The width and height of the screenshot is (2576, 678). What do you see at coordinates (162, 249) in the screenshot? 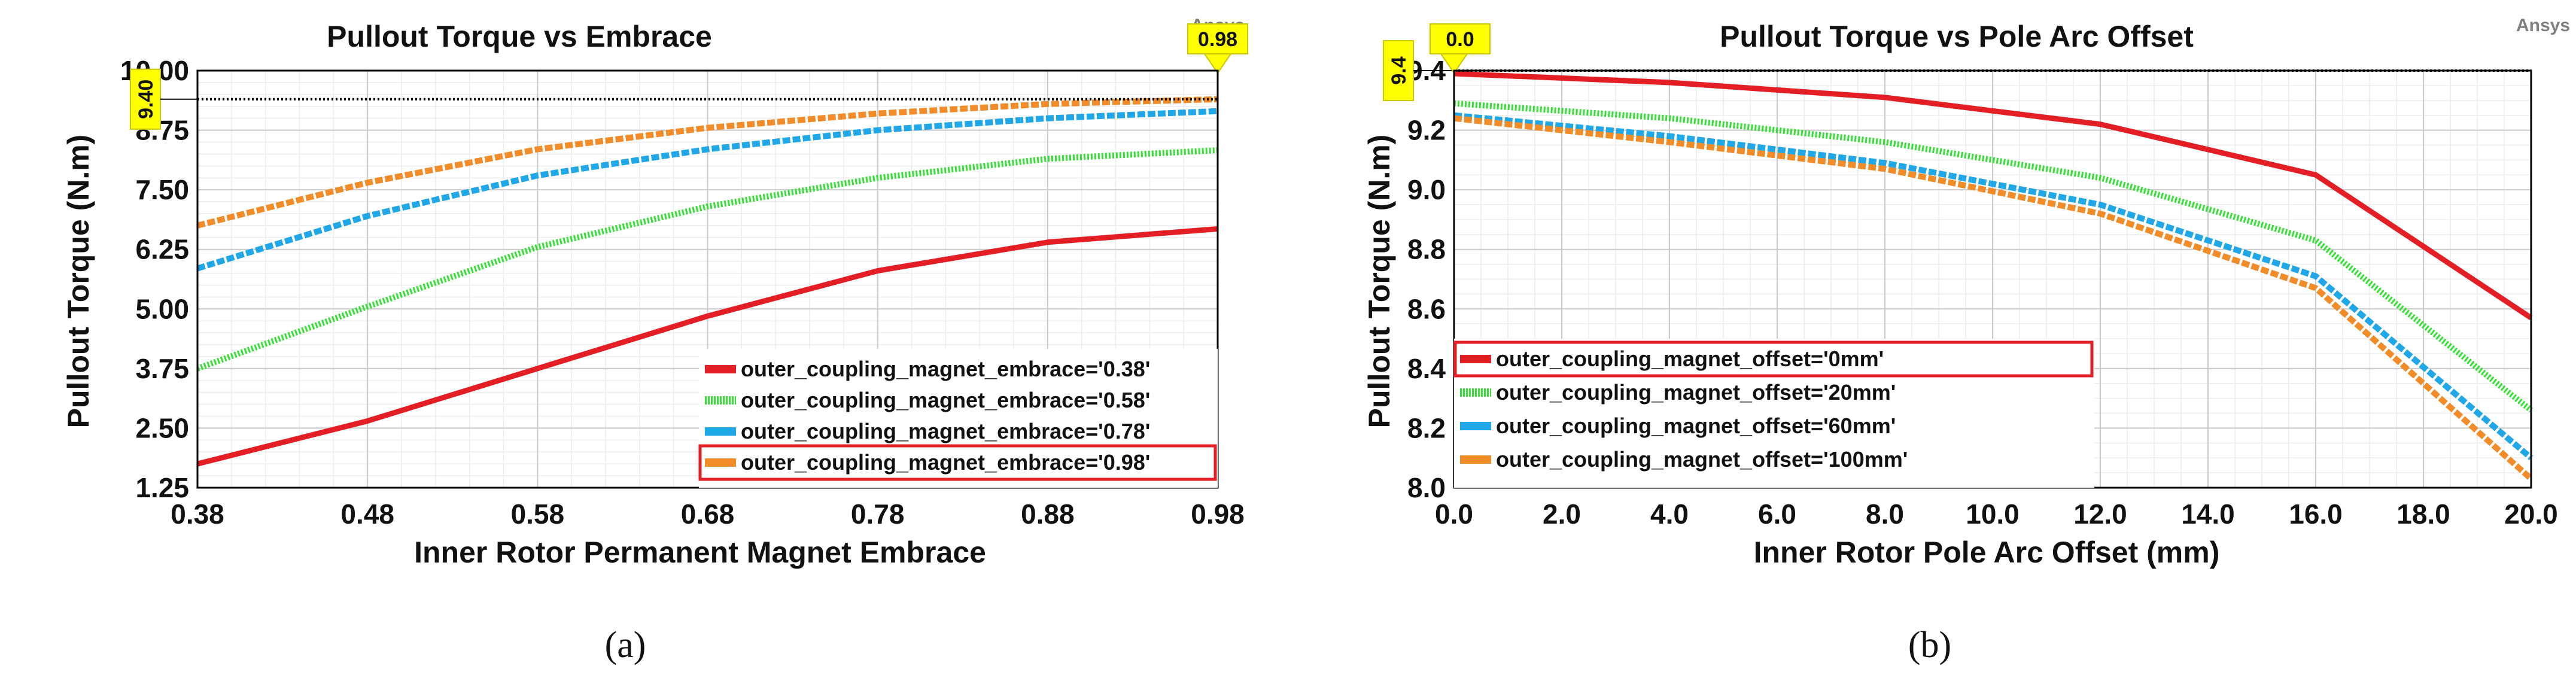
I see `y-tick-label: 6.25` at bounding box center [162, 249].